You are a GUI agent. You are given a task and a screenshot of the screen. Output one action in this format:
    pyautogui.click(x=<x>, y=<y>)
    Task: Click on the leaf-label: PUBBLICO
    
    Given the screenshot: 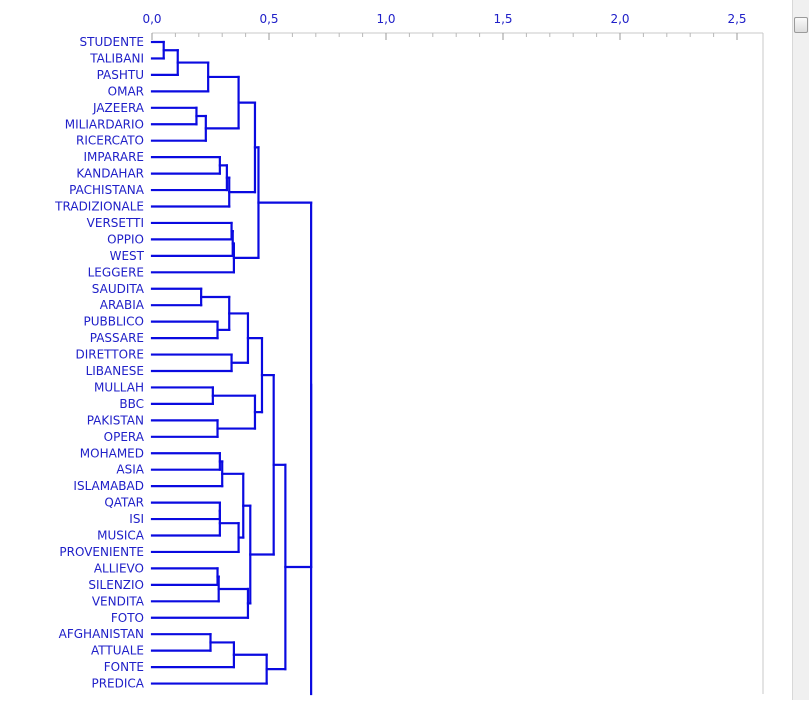 What is the action you would take?
    pyautogui.click(x=113, y=322)
    